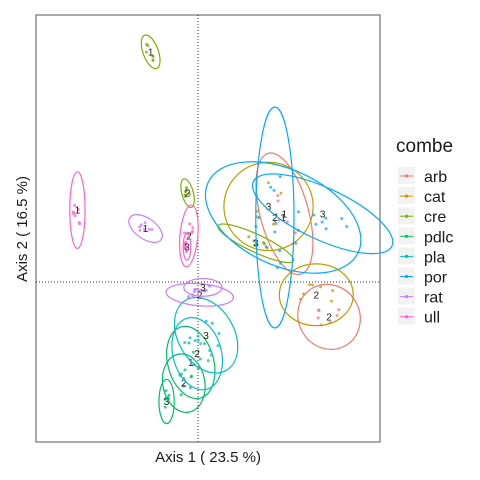 The height and width of the screenshot is (480, 480). I want to click on legend-label: por, so click(436, 278).